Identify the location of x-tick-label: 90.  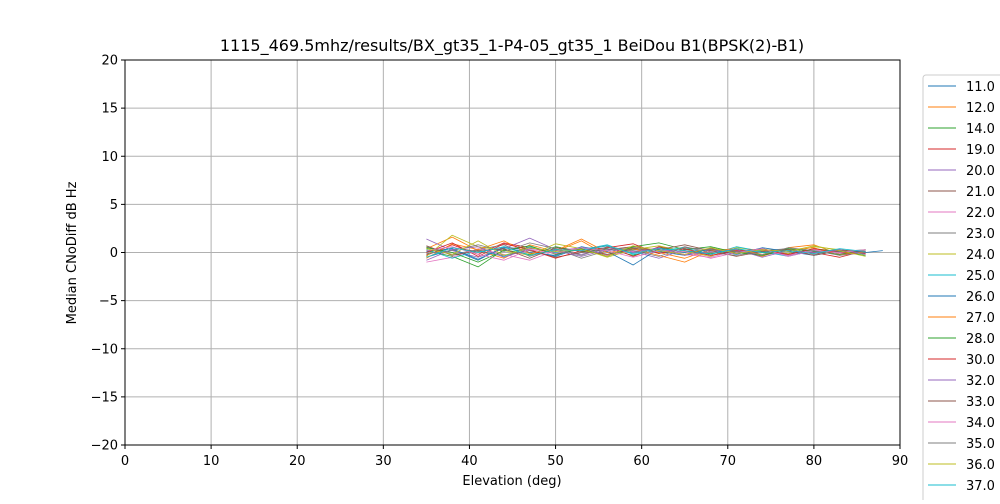
(900, 461).